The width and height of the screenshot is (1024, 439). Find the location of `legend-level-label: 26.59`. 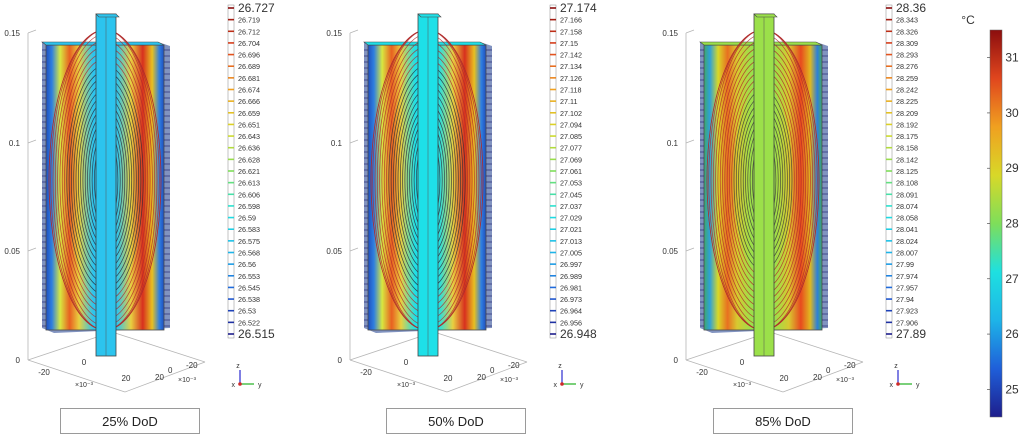

legend-level-label: 26.59 is located at coordinates (247, 218).